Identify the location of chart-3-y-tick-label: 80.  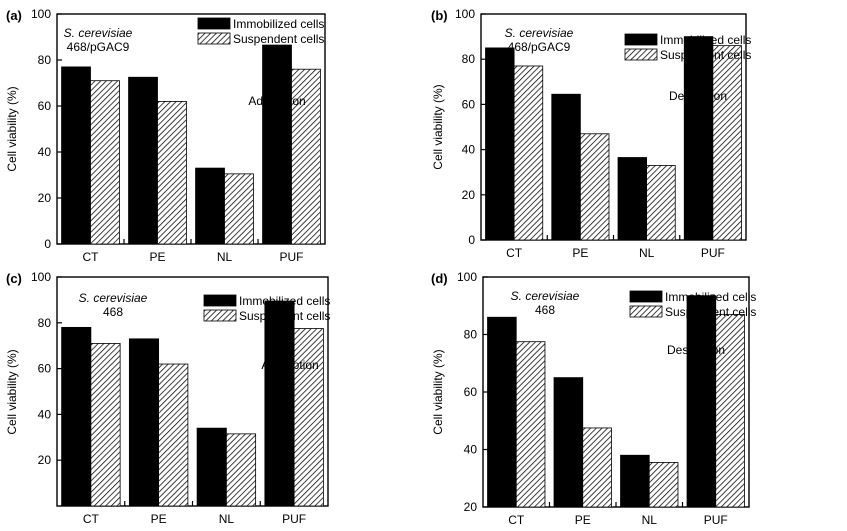
(45, 323).